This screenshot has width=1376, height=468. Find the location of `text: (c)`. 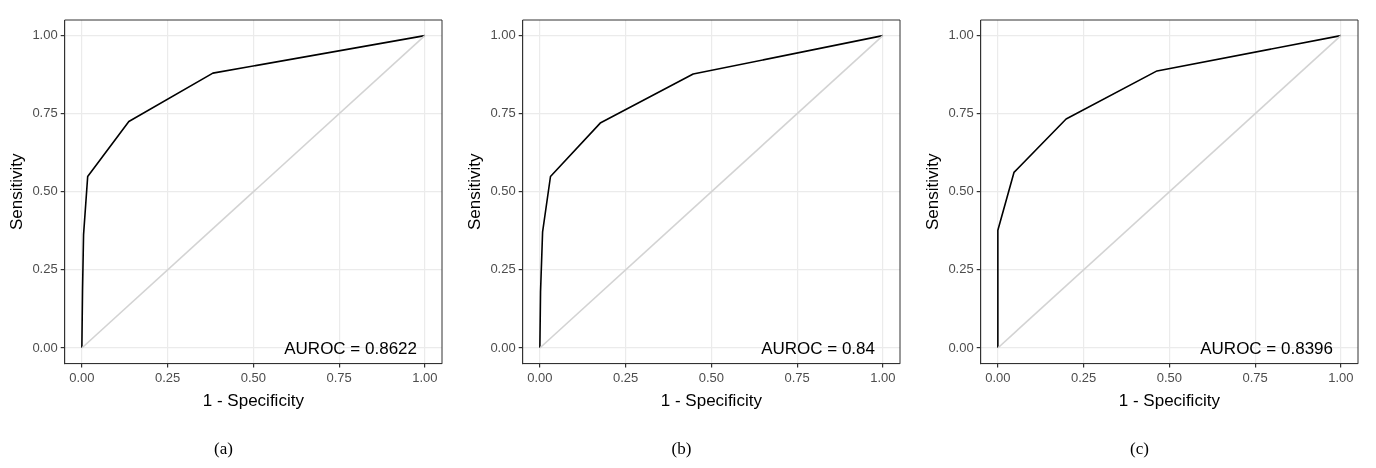

text: (c) is located at coordinates (1139, 449).